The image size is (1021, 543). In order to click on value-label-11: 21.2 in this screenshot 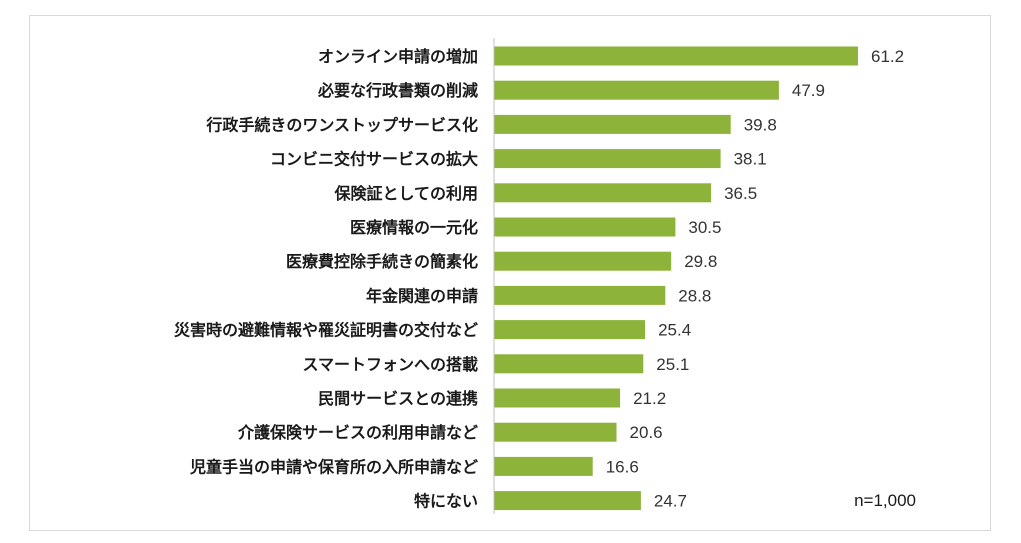, I will do `click(649, 398)`.